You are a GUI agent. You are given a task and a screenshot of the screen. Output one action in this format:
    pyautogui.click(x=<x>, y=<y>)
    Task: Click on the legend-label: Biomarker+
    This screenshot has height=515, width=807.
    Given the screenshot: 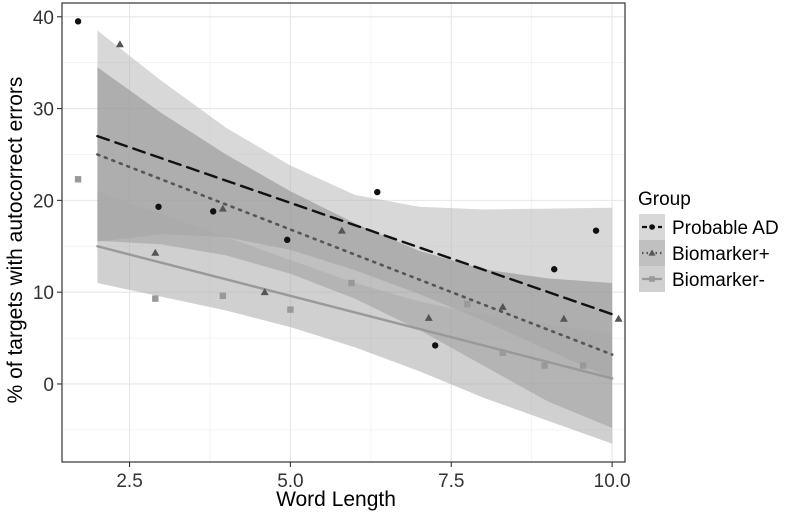 What is the action you would take?
    pyautogui.click(x=721, y=254)
    